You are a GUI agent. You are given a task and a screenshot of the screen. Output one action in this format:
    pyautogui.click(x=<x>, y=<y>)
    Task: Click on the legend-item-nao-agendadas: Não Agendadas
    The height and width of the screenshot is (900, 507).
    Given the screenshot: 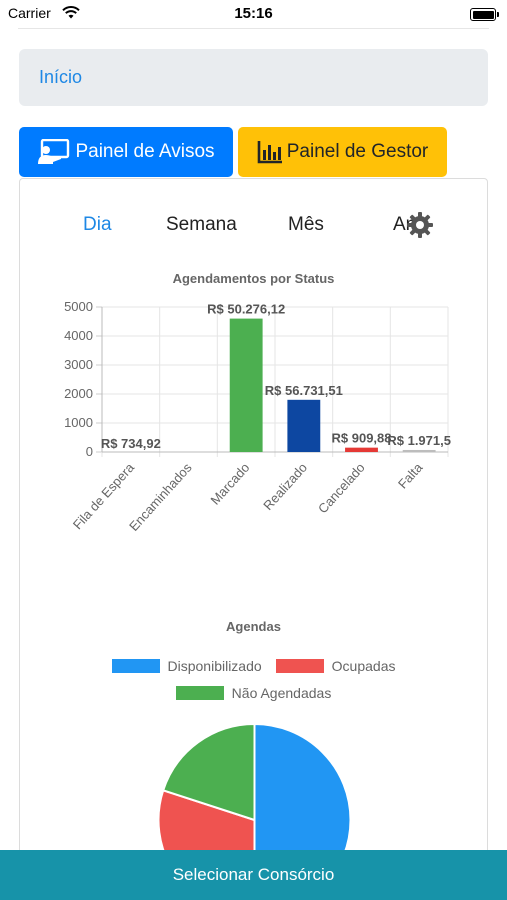 What is the action you would take?
    pyautogui.click(x=253, y=693)
    